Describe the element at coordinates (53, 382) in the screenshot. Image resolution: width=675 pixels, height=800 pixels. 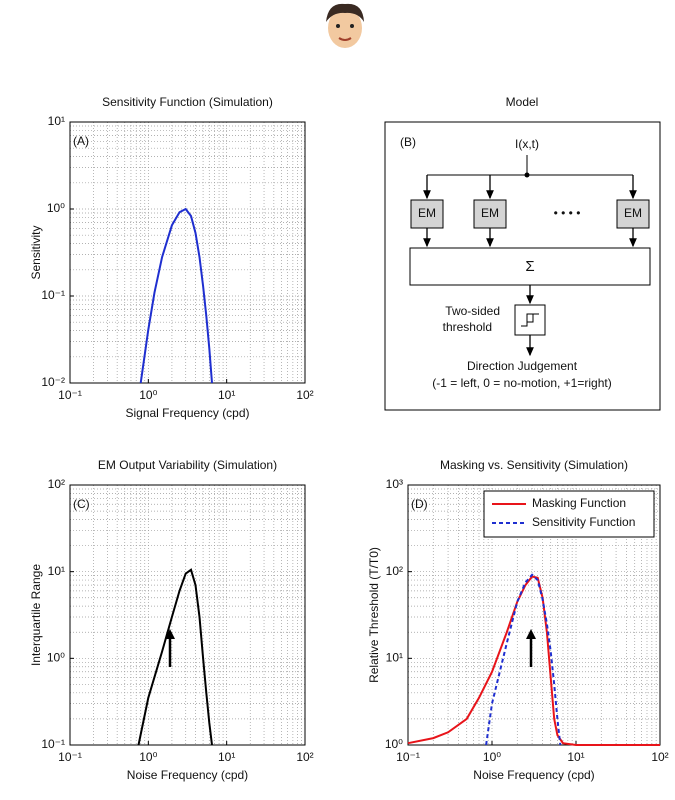
I see `y-tick-label: 10⁻²` at that location.